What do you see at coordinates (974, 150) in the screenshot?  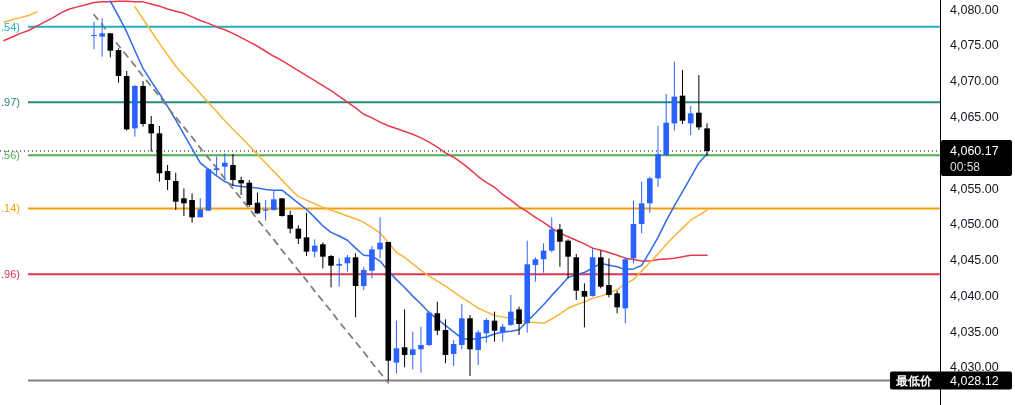 I see `ref-line-label: 4,060.17` at bounding box center [974, 150].